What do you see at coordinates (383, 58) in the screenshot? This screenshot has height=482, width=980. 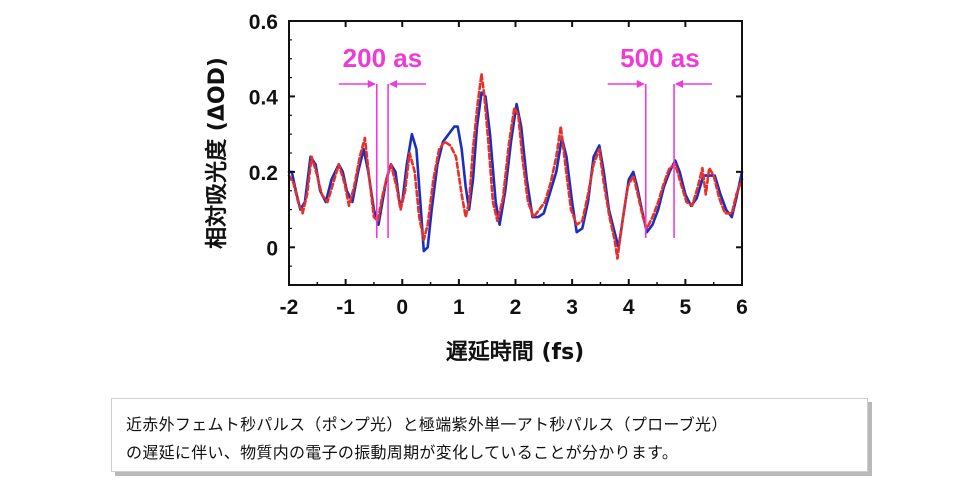 I see `interval-label: 200 as` at bounding box center [383, 58].